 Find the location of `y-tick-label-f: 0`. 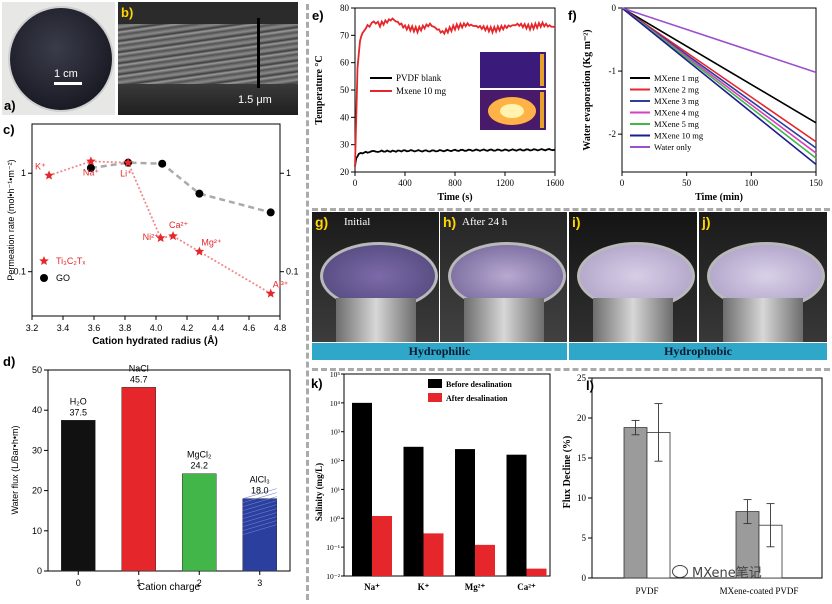

y-tick-label-f: 0 is located at coordinates (614, 8).